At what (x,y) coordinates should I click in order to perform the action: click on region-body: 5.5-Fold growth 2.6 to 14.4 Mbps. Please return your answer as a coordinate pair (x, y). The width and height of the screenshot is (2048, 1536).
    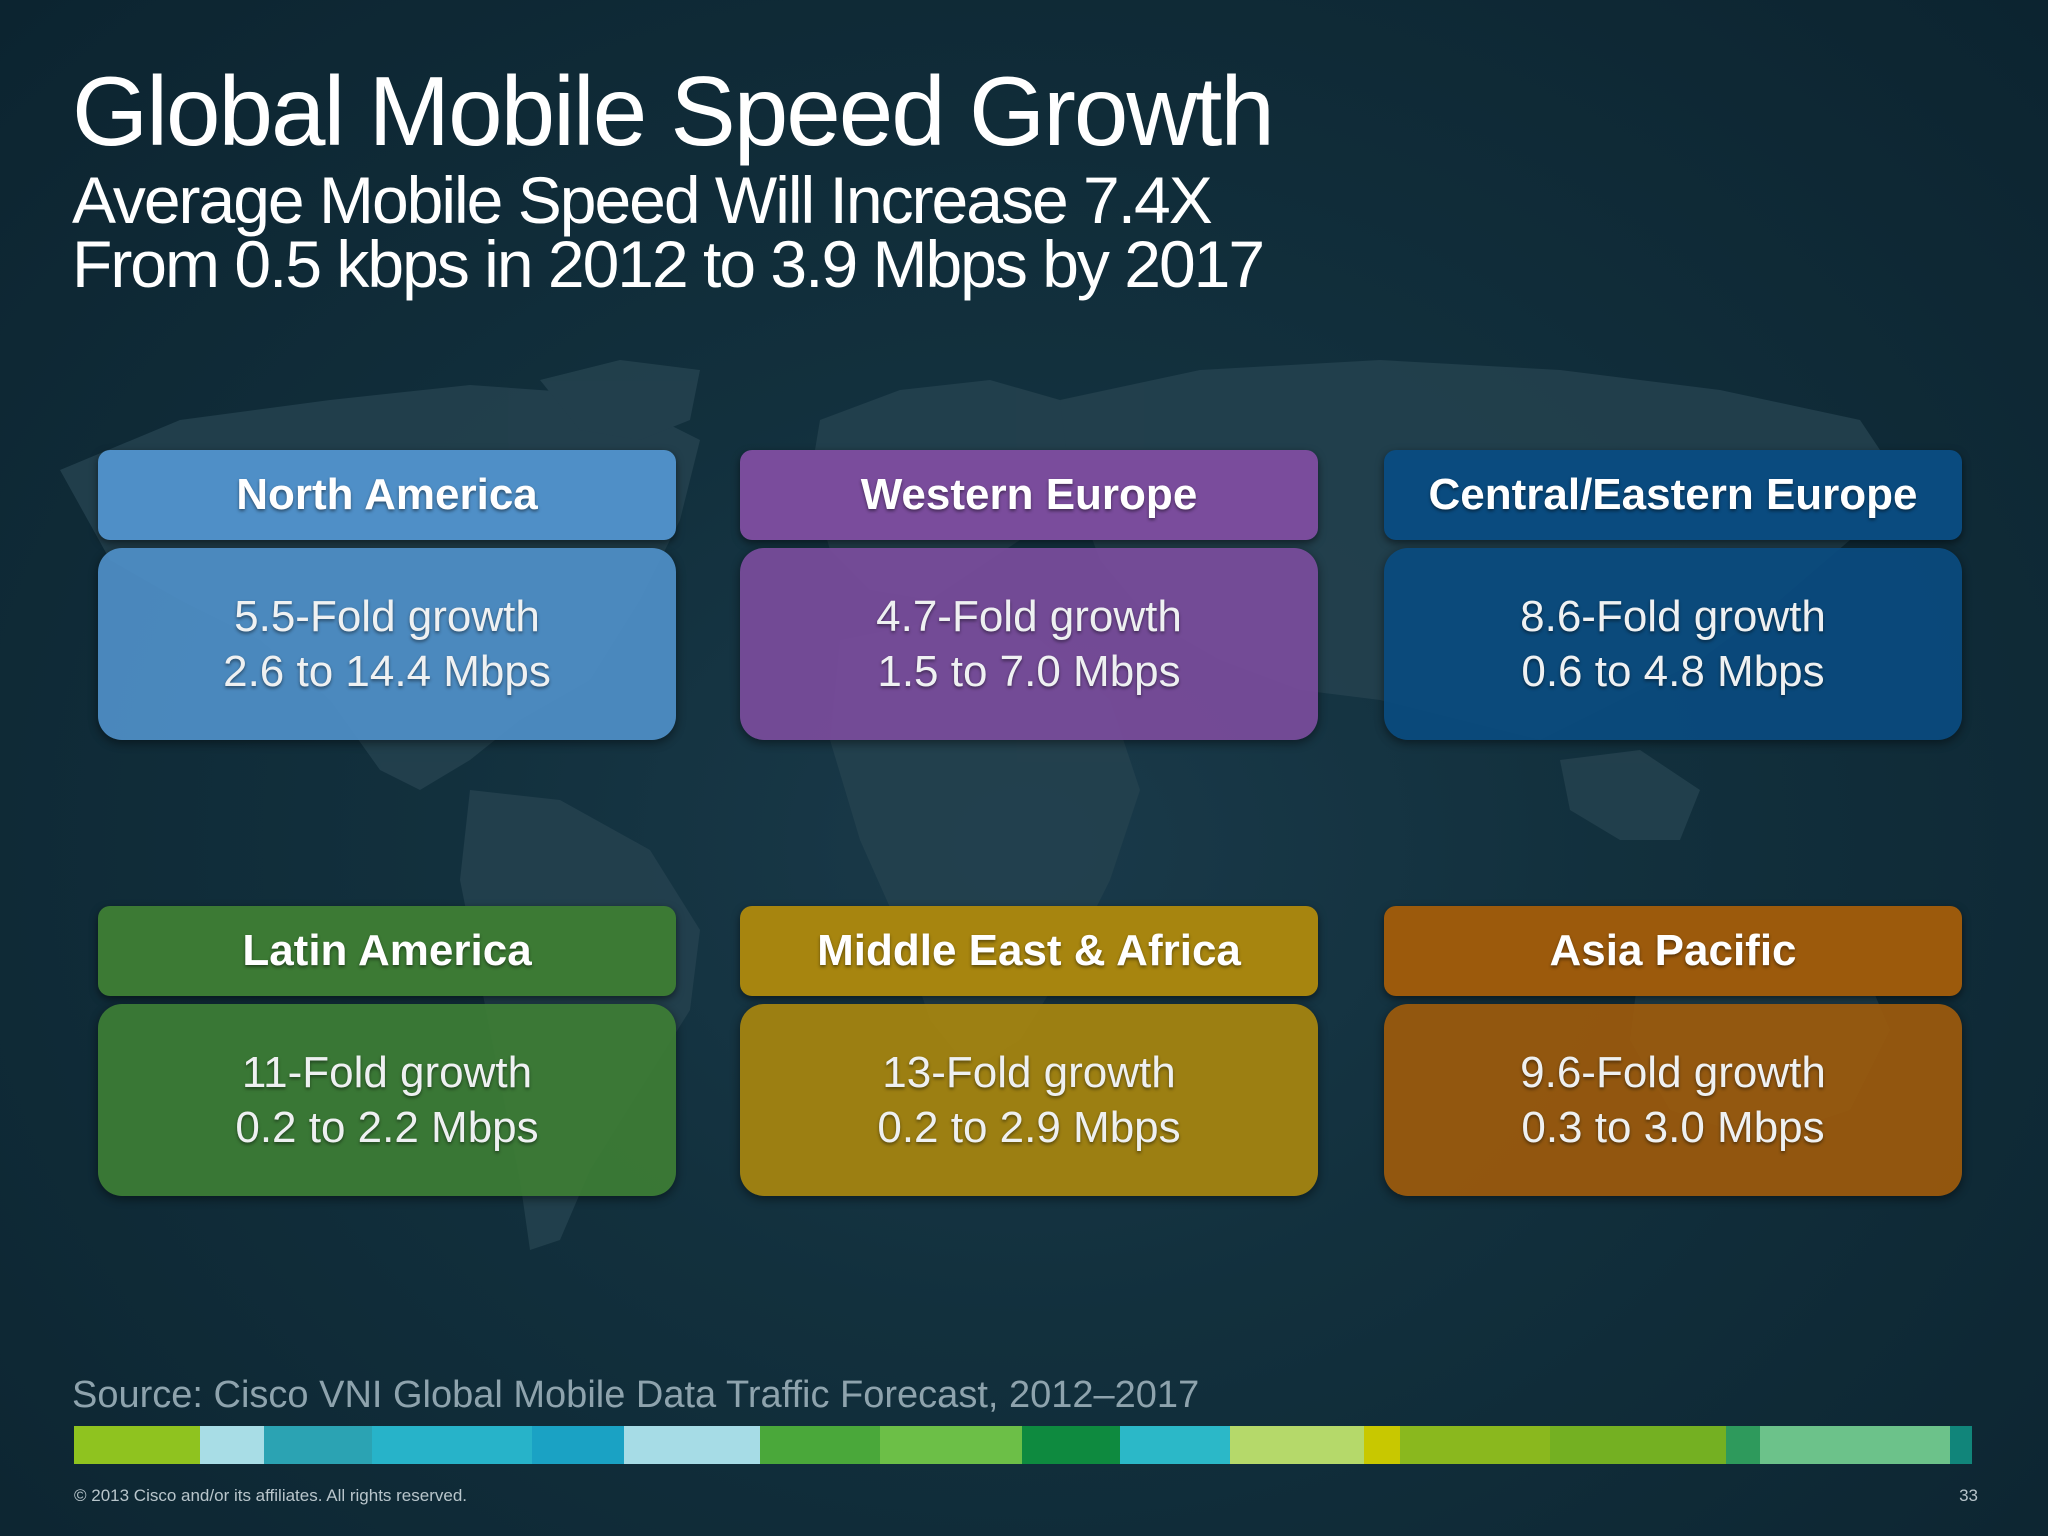
    Looking at the image, I should click on (387, 644).